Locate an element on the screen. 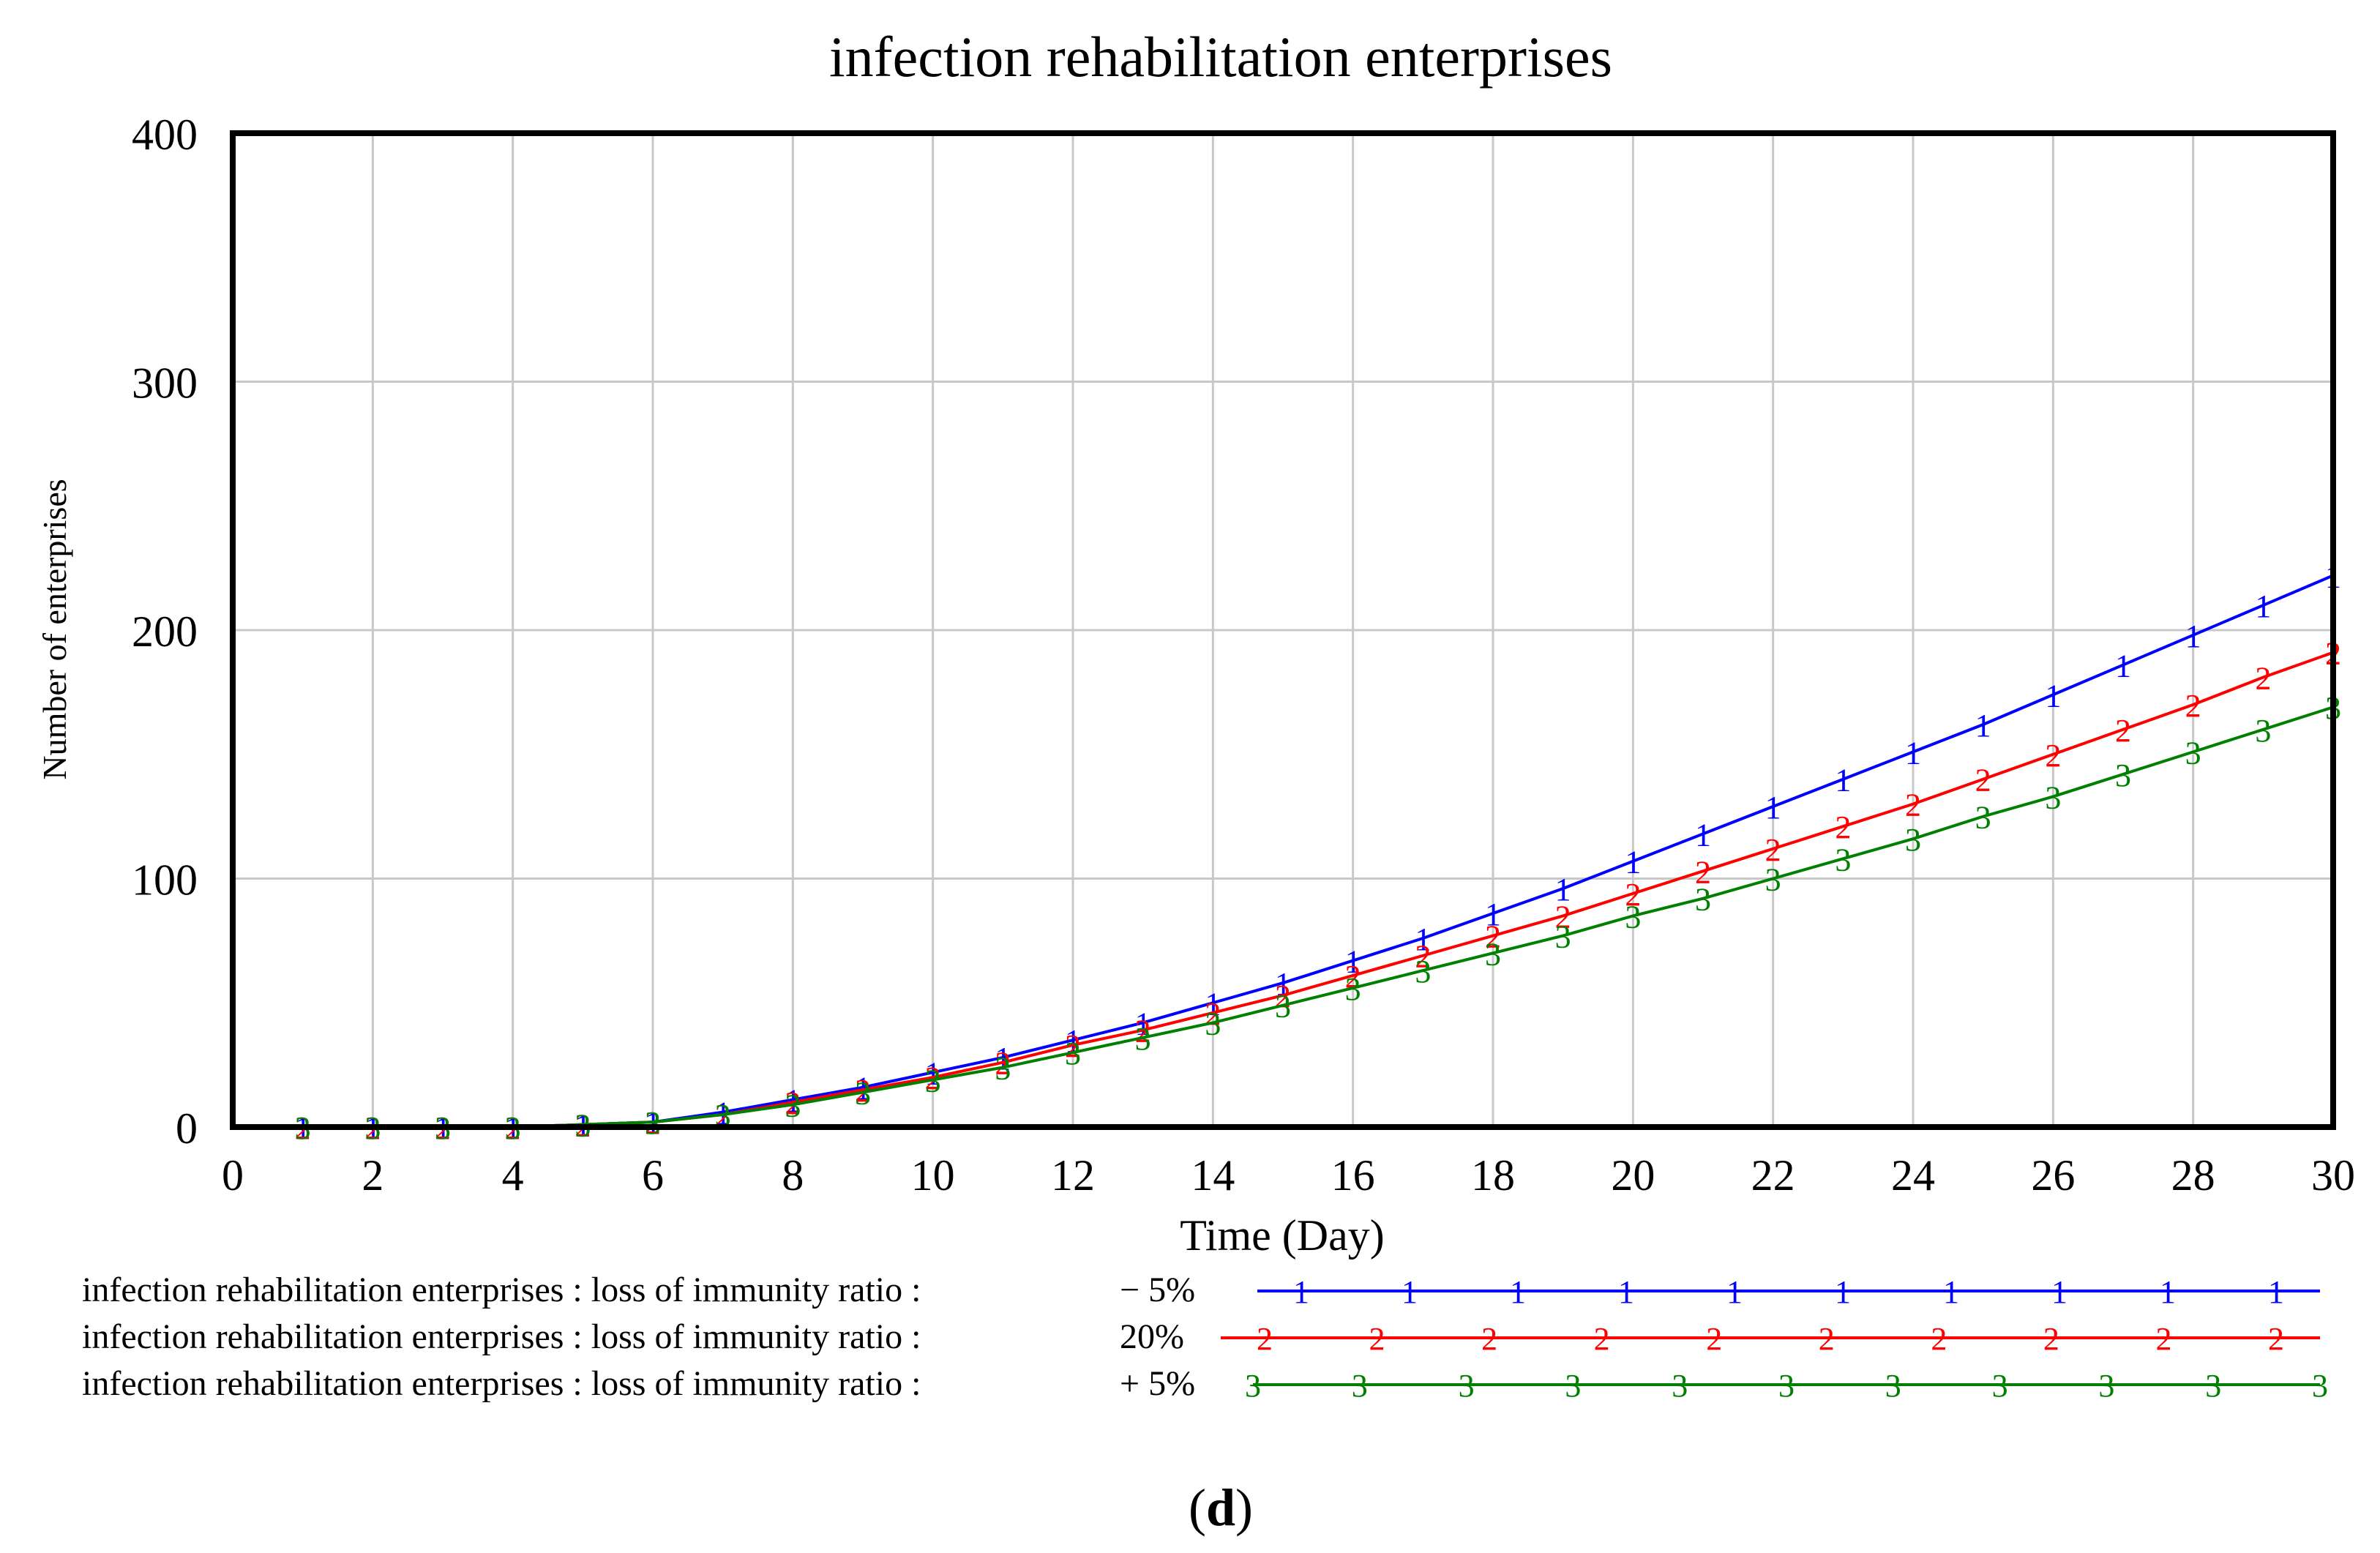 This screenshot has height=1553, width=2380. y-tick-label: 300 is located at coordinates (165, 383).